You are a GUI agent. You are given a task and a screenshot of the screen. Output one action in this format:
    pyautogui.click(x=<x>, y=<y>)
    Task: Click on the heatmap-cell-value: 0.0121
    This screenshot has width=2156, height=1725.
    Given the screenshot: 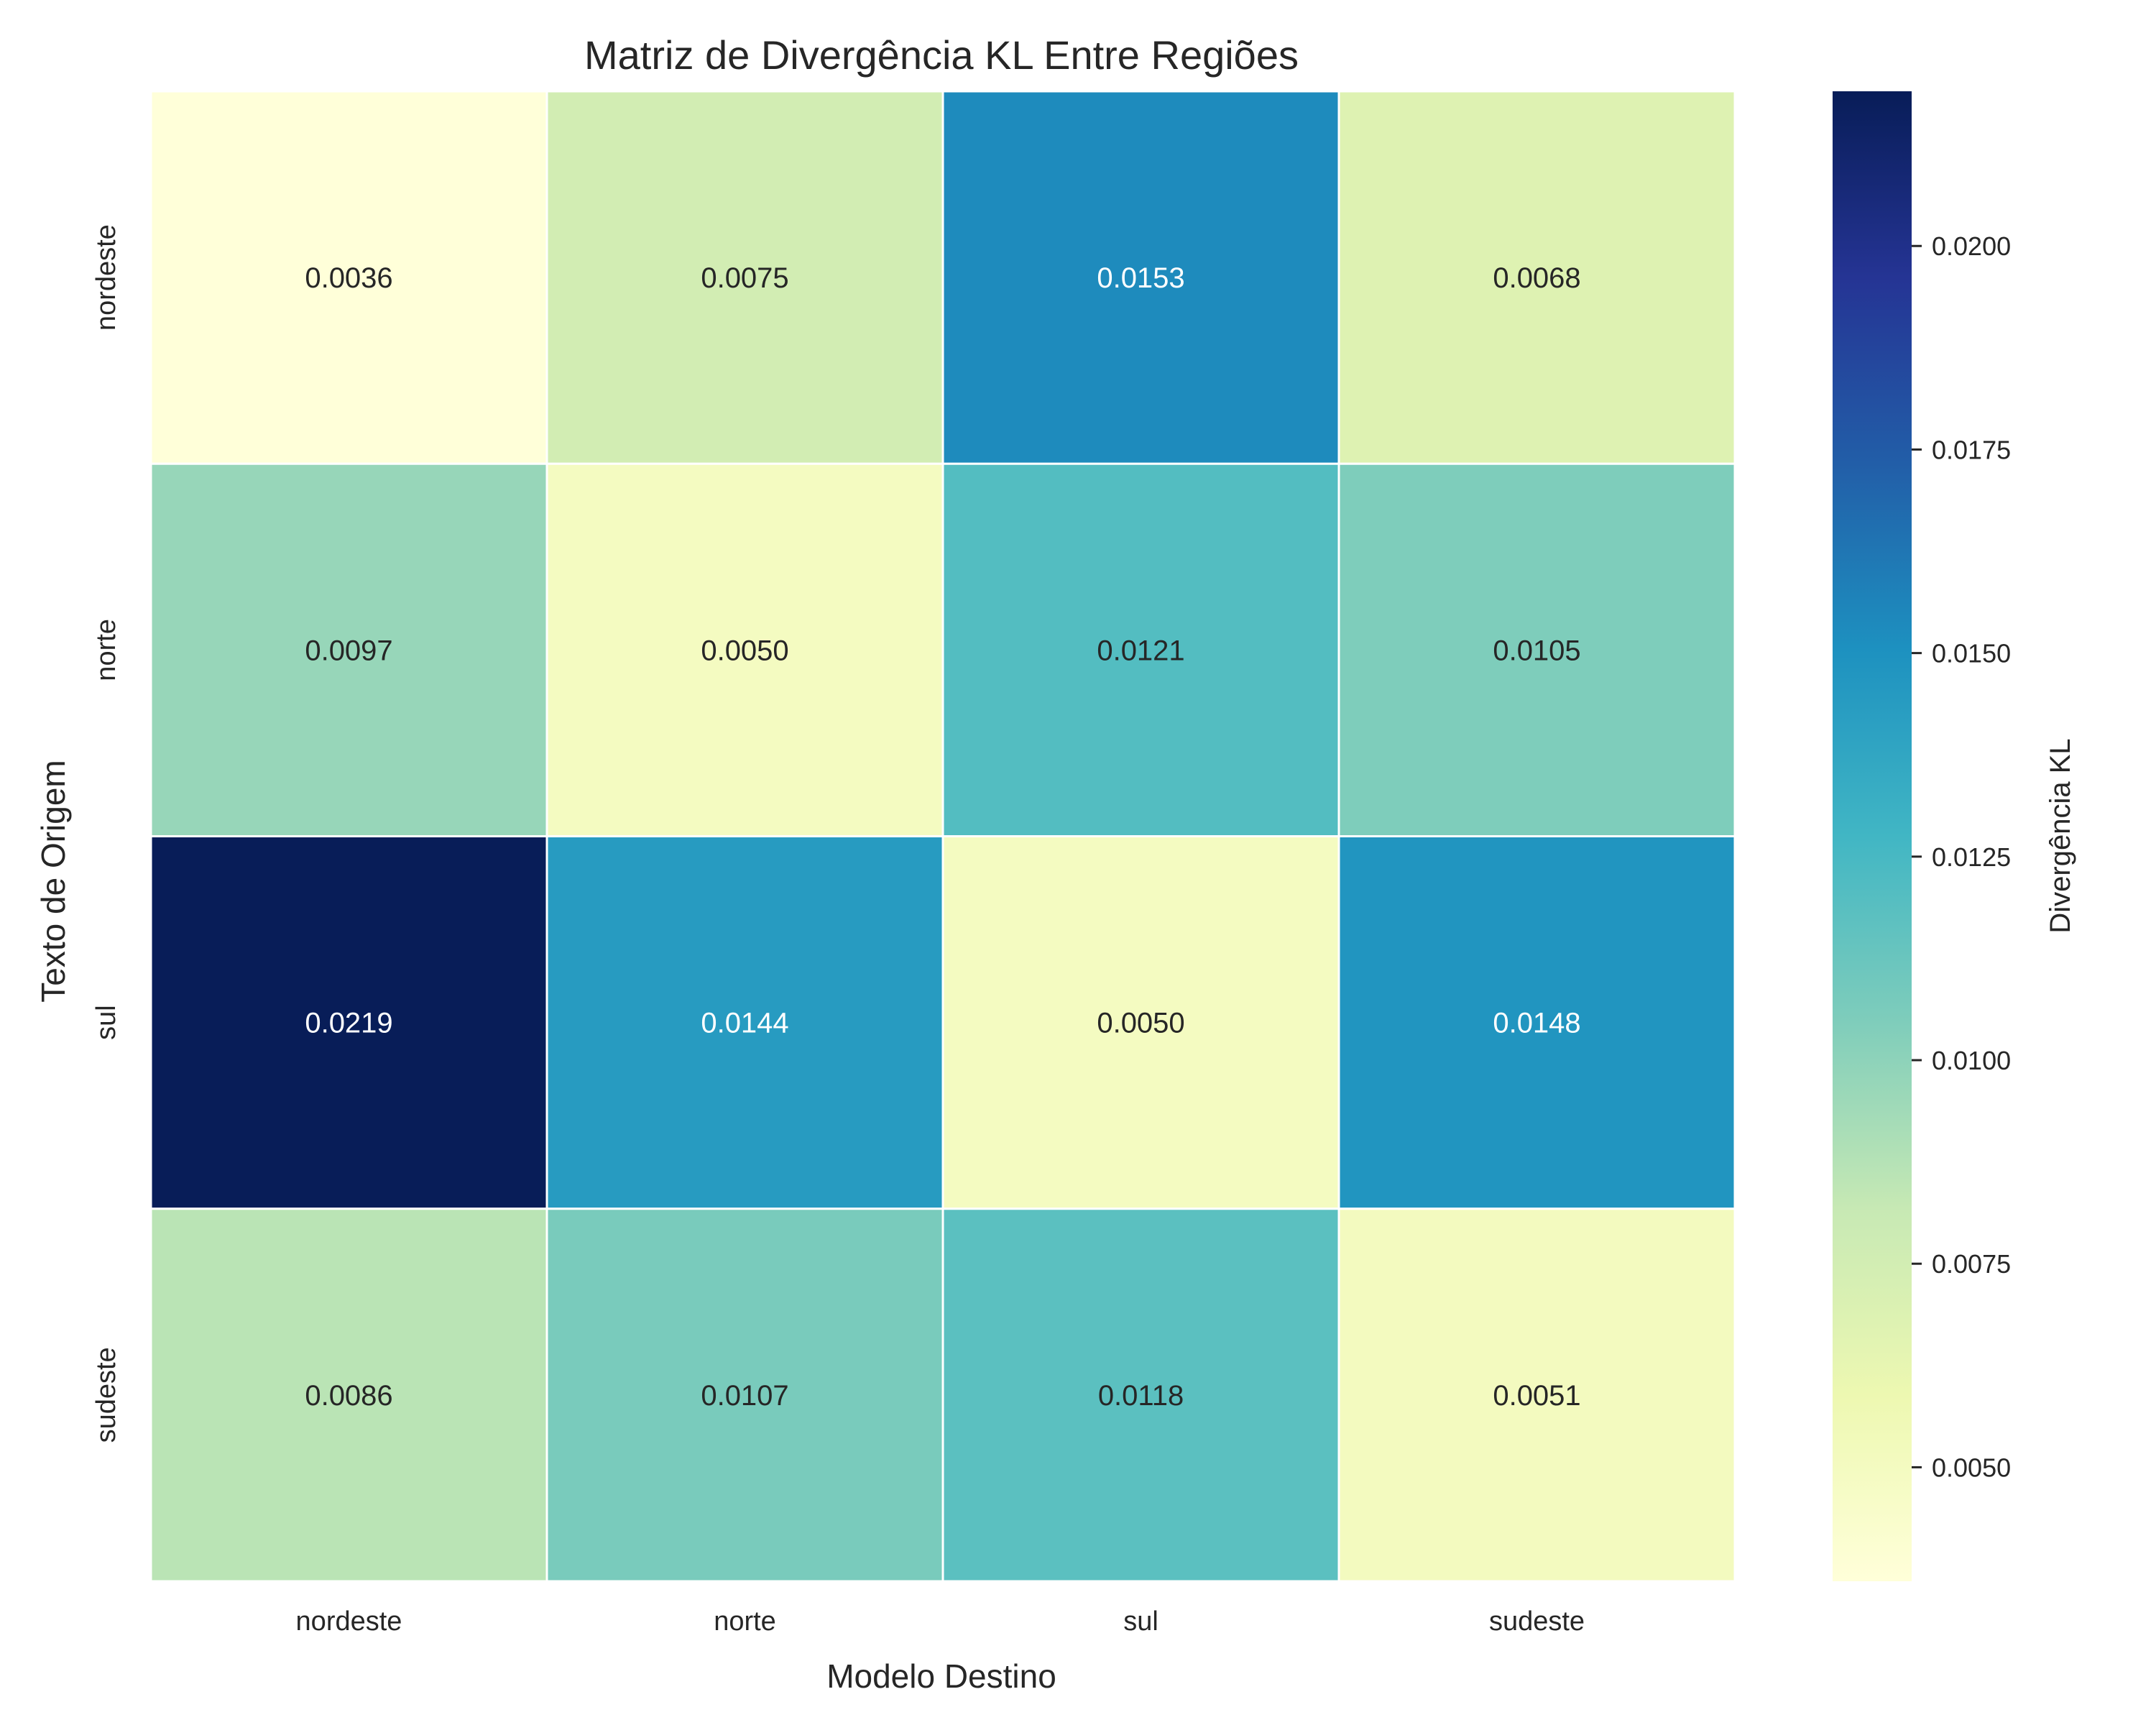 What is the action you would take?
    pyautogui.click(x=1140, y=650)
    